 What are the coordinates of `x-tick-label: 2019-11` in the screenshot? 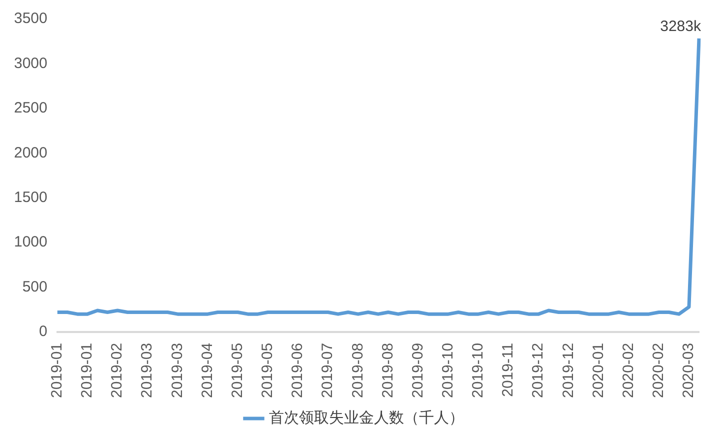 It's located at (508, 369).